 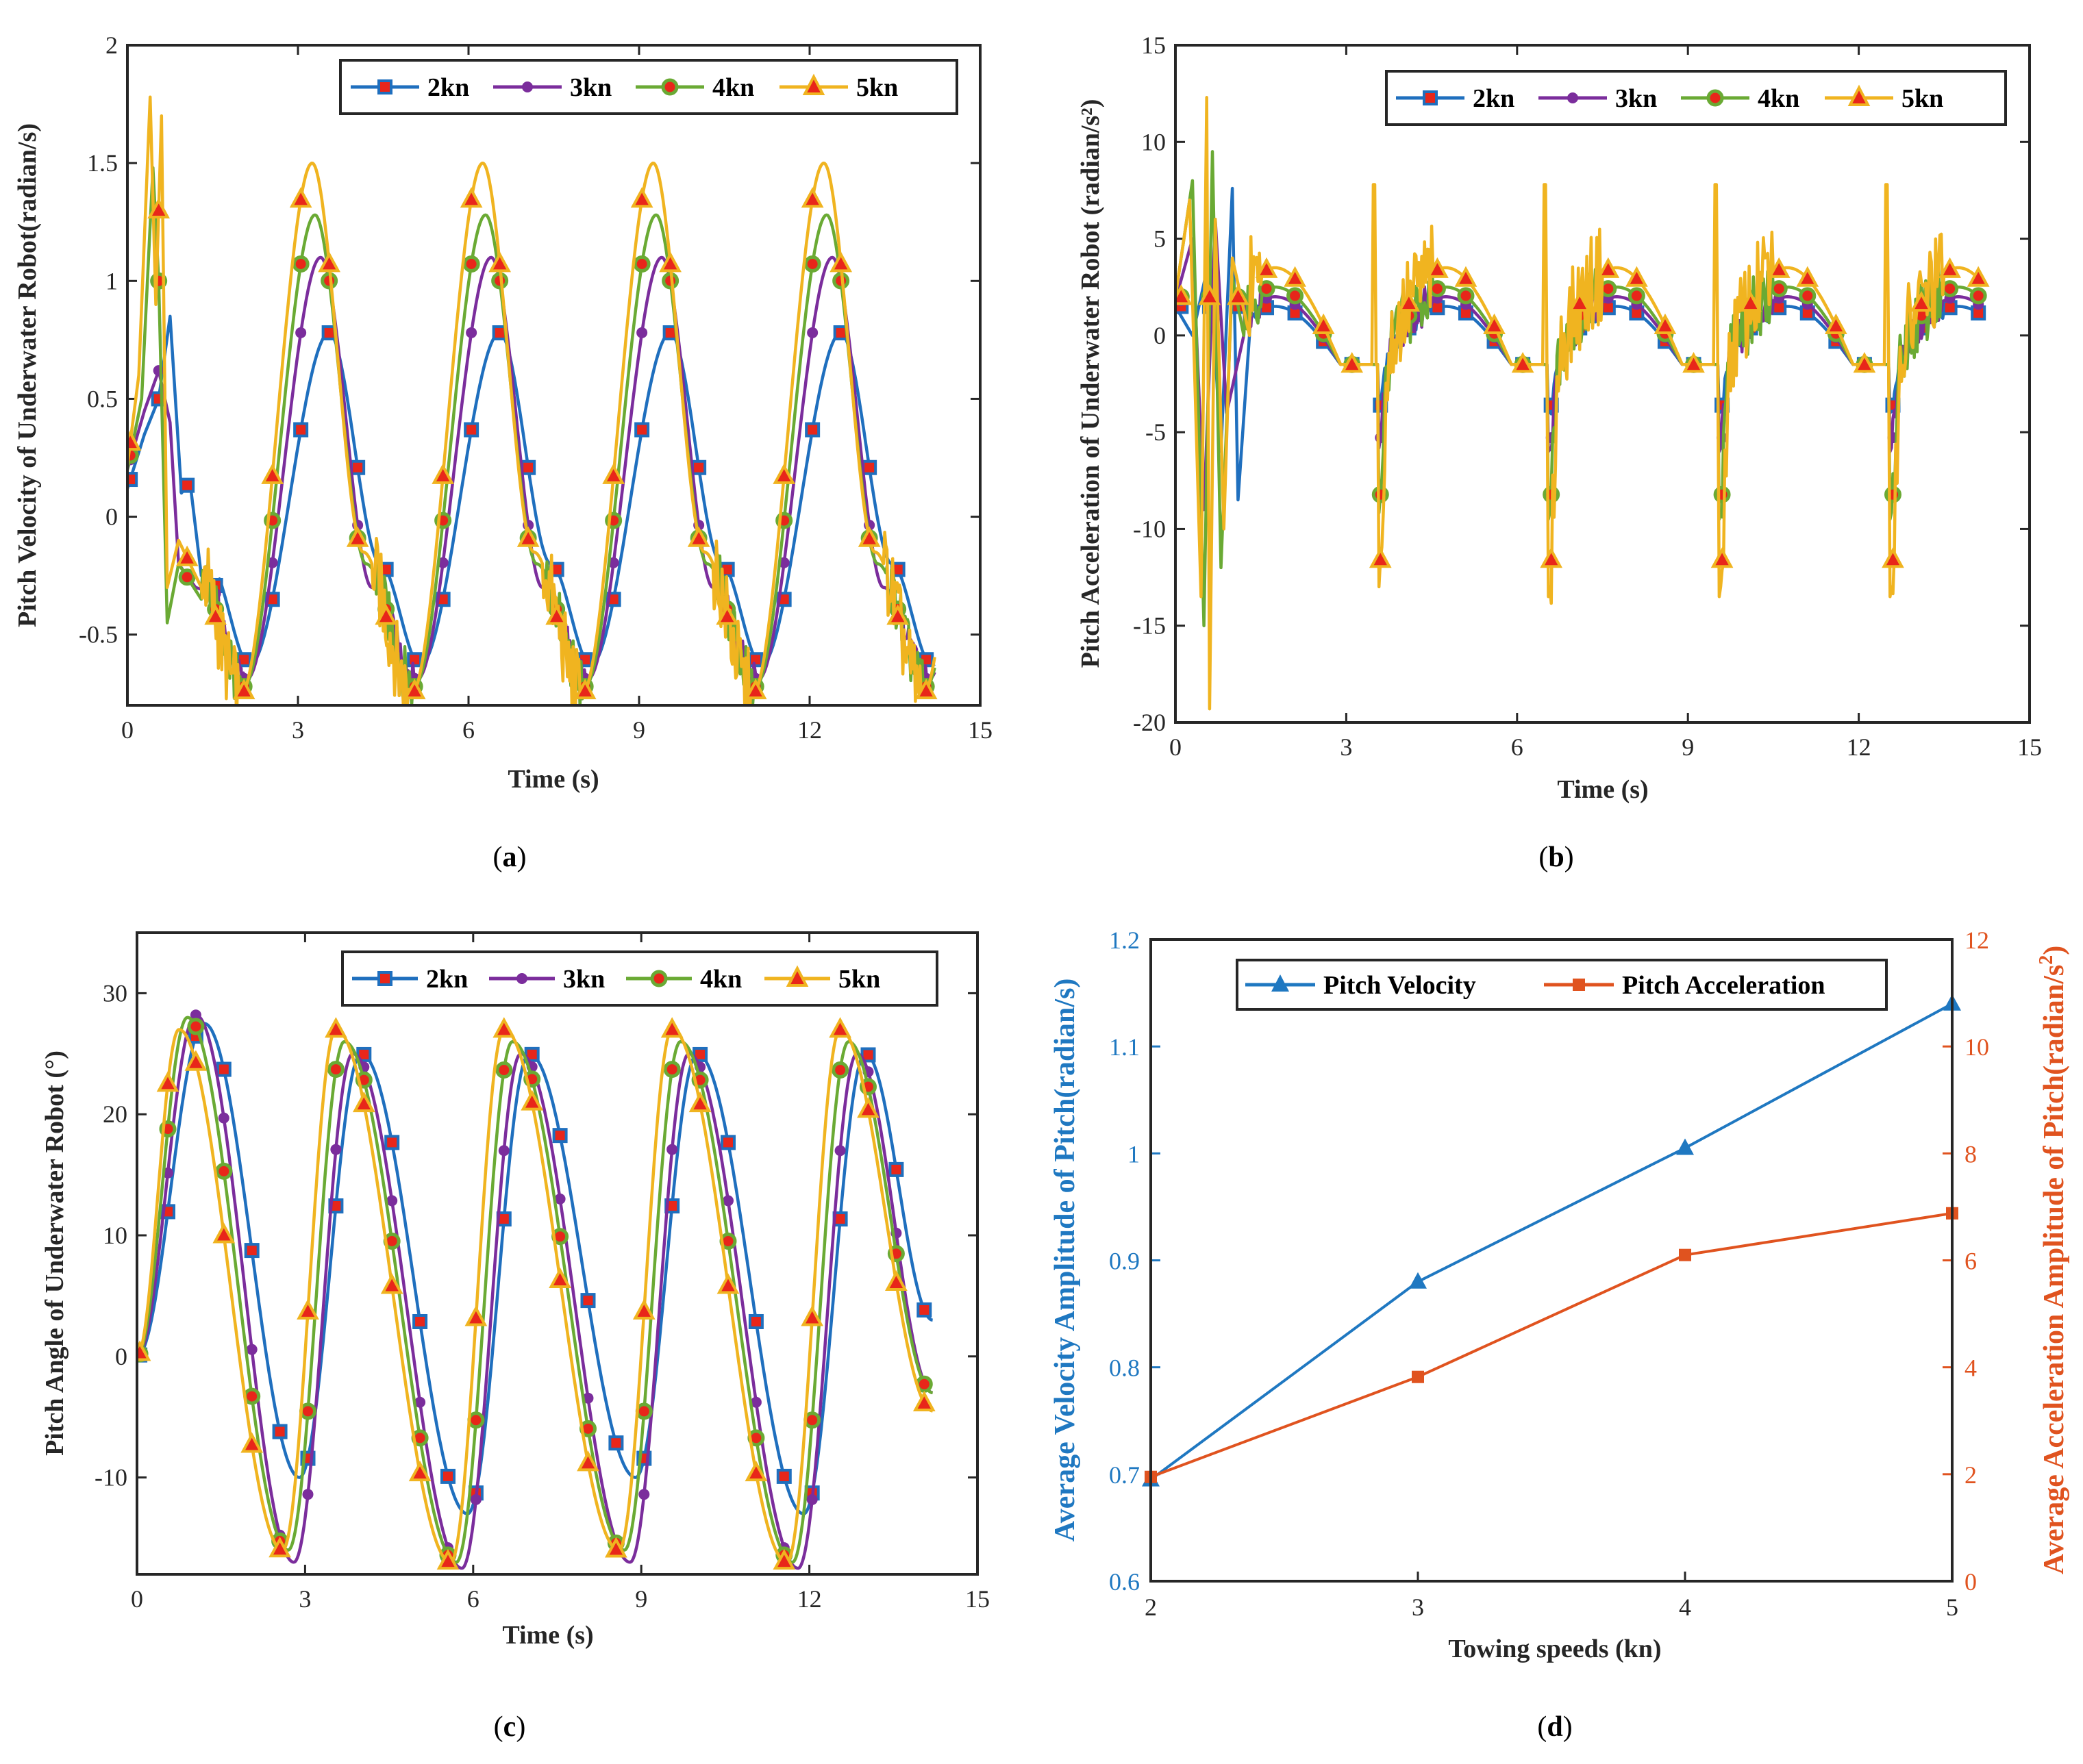 I want to click on legend-4kn: 4kn, so click(x=1740, y=98).